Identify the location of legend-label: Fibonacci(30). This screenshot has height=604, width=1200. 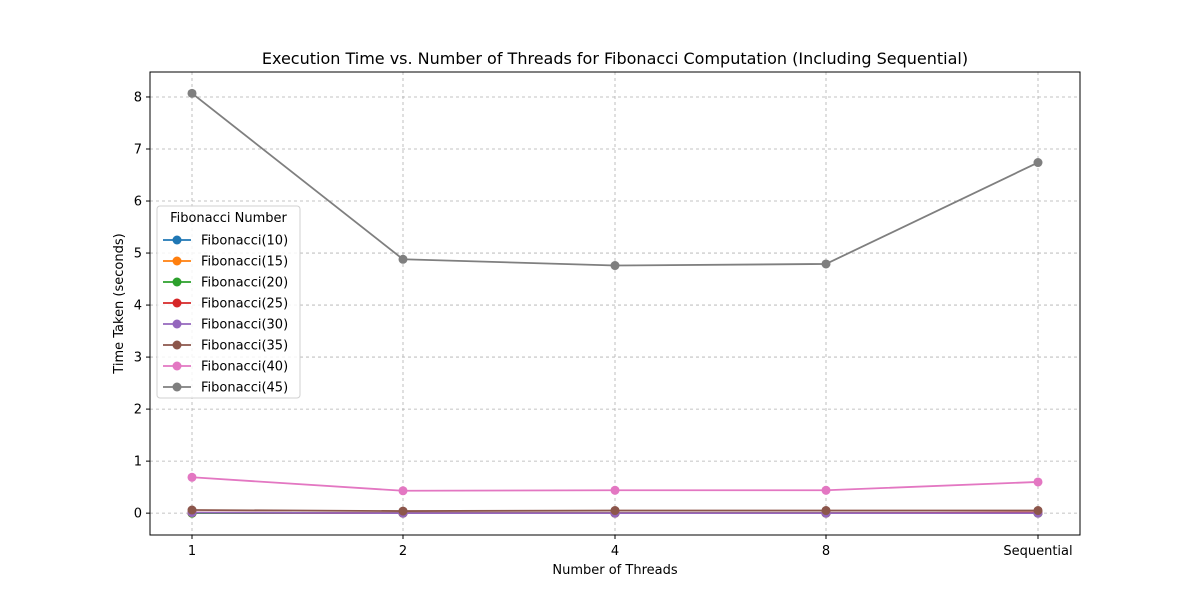
(244, 325).